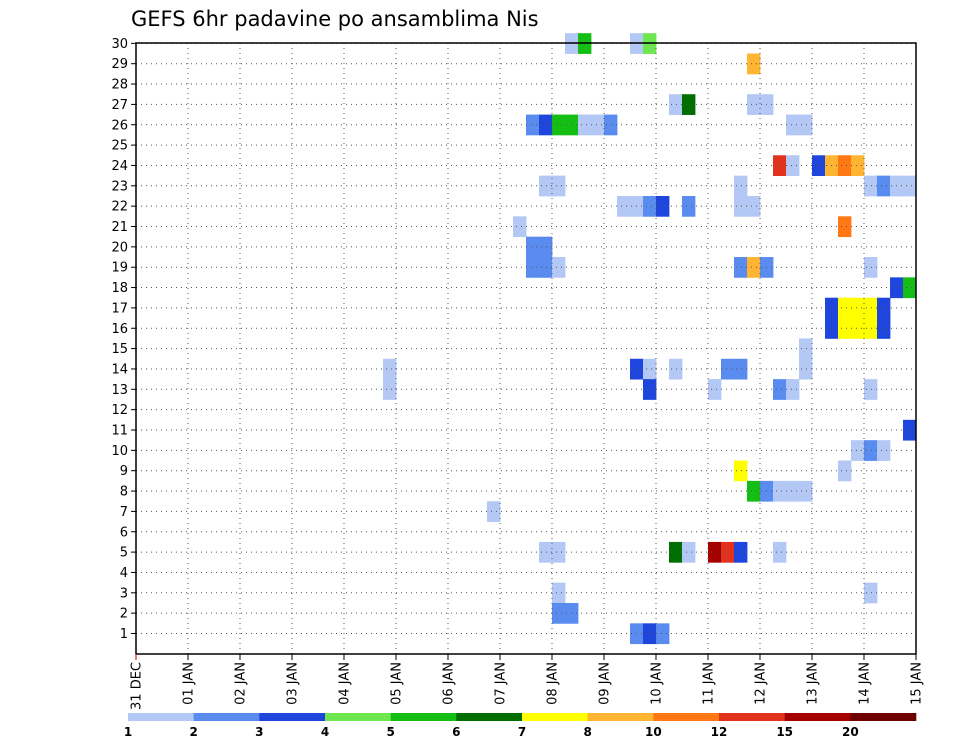 This screenshot has height=742, width=960. I want to click on y-tick-label: 5, so click(124, 553).